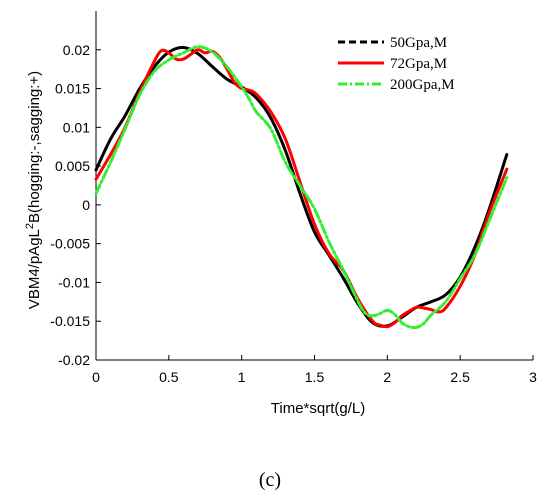 The width and height of the screenshot is (550, 501). Describe the element at coordinates (74, 282) in the screenshot. I see `y-tick-label: -0.01` at that location.